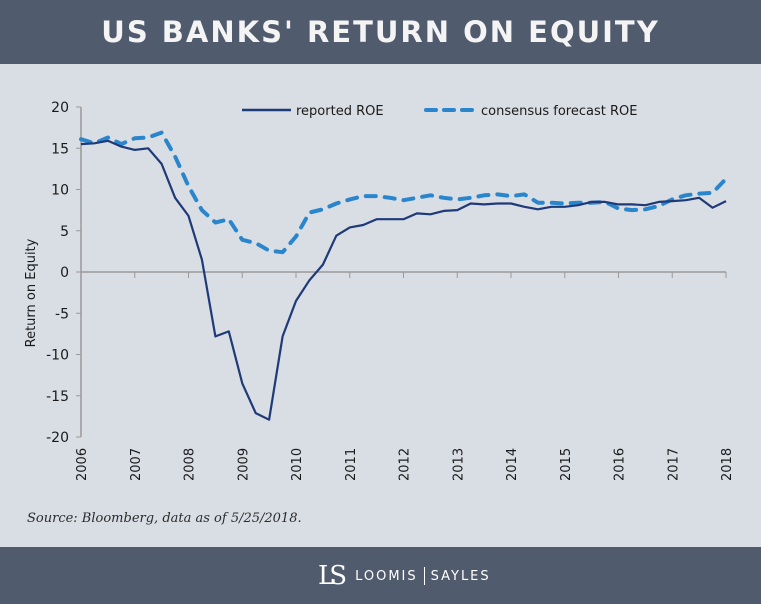 This screenshot has width=761, height=604. Describe the element at coordinates (57, 356) in the screenshot. I see `y-tick-label: -10` at that location.